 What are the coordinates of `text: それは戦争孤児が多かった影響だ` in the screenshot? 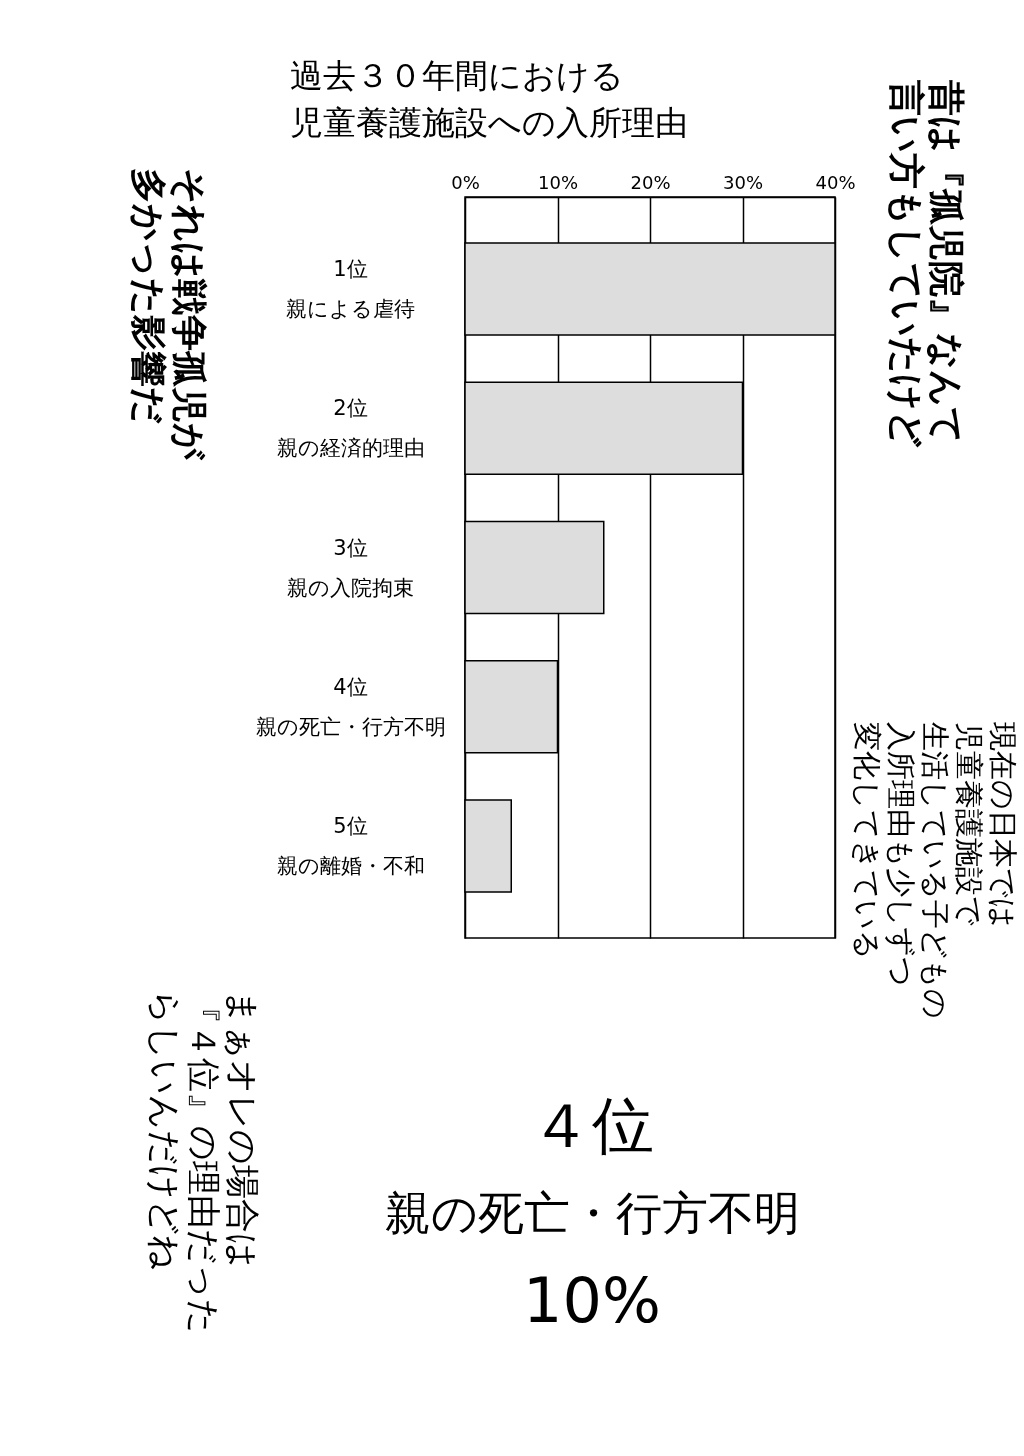 It's located at (169, 314).